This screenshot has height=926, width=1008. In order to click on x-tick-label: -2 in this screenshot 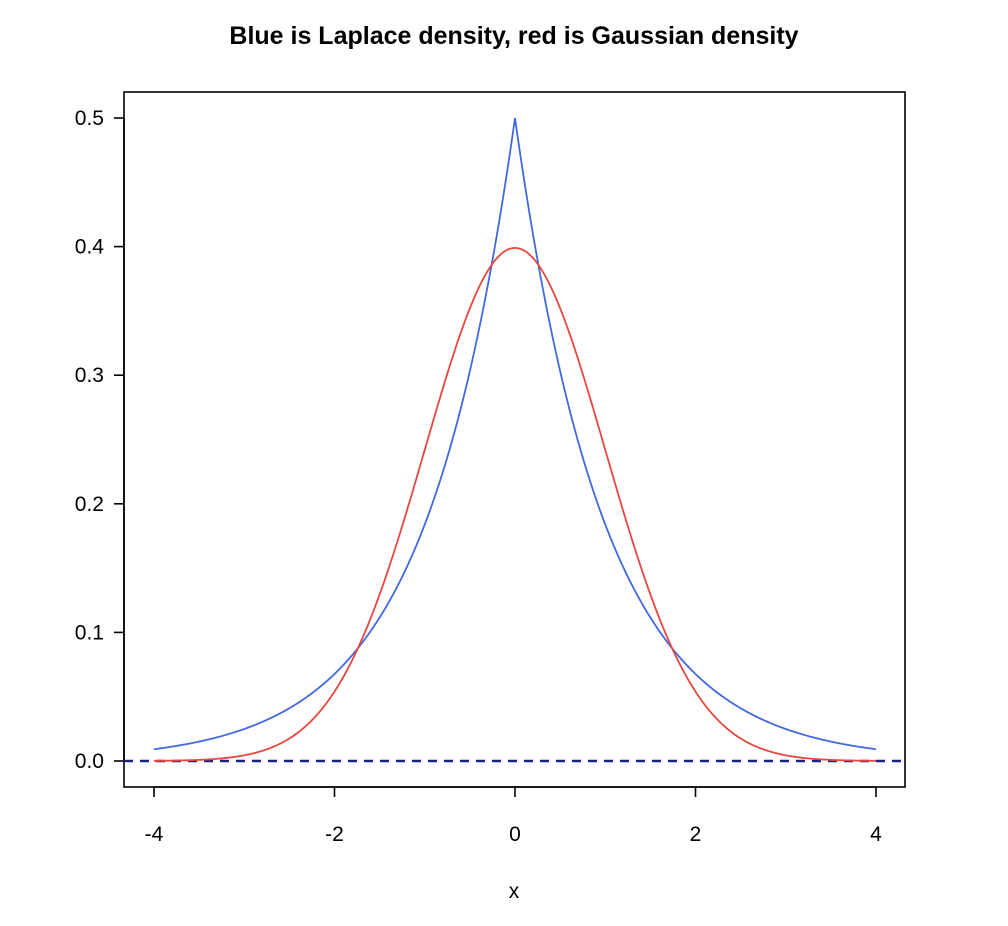, I will do `click(334, 834)`.